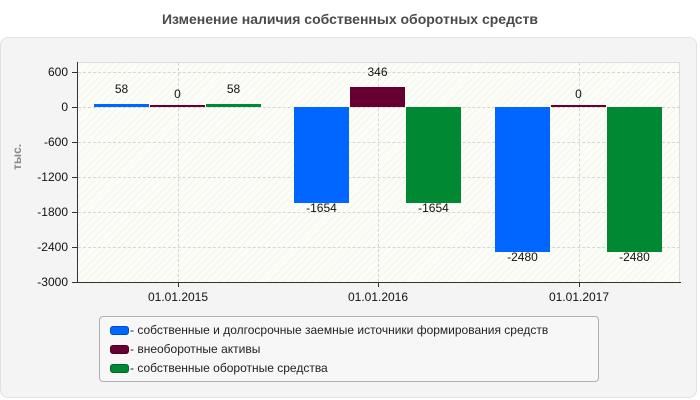 The image size is (700, 400). I want to click on legend-item-working-capital: - собственные оборотные средства, so click(219, 369).